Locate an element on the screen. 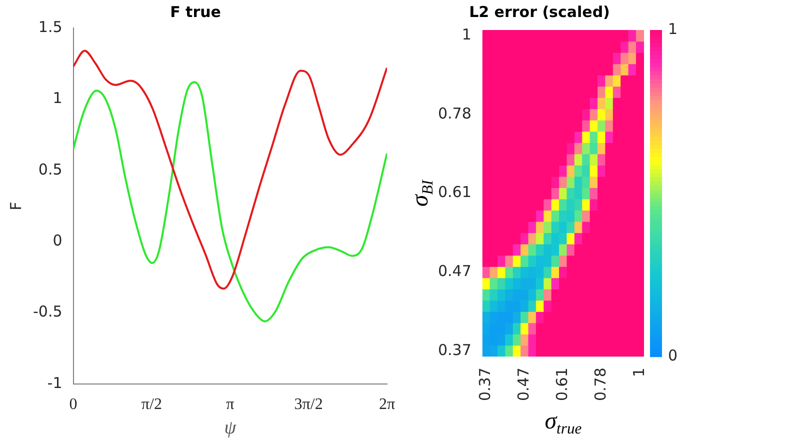  y-tick-label: 0.78 is located at coordinates (455, 113).